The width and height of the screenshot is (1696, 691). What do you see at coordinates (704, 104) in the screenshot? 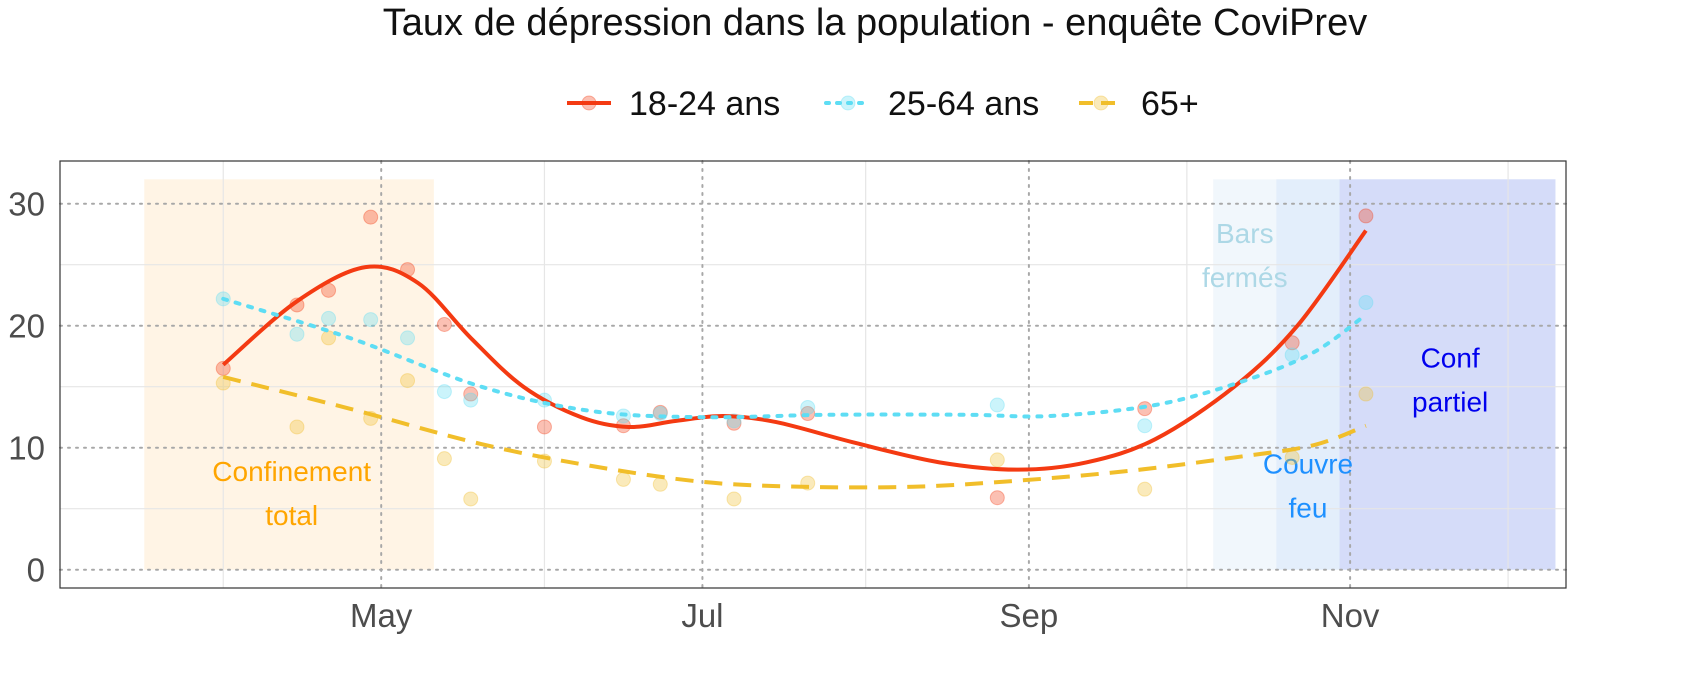
I see `legend-label-18-24-ans: 18-24 ans` at bounding box center [704, 104].